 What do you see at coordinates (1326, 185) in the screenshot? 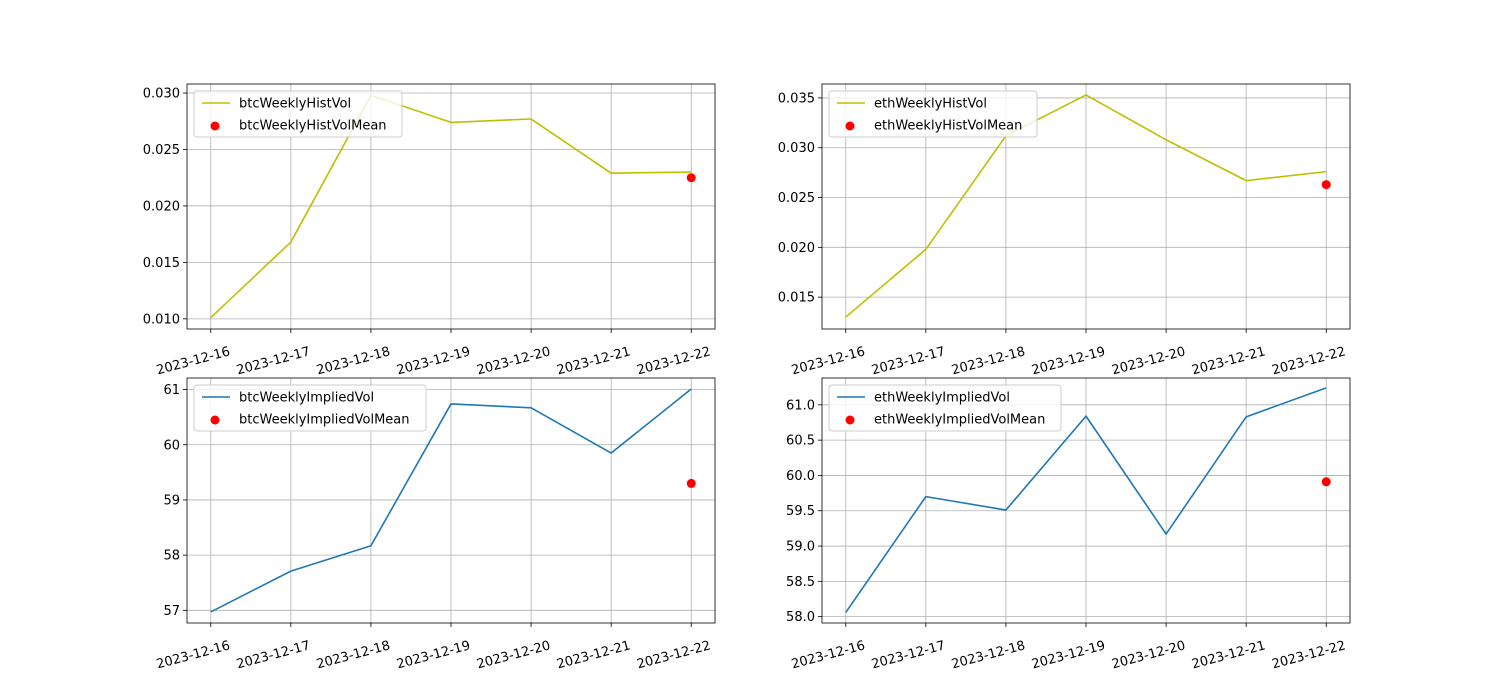
I see `mean-point-ethWeeklyHistVolMean` at bounding box center [1326, 185].